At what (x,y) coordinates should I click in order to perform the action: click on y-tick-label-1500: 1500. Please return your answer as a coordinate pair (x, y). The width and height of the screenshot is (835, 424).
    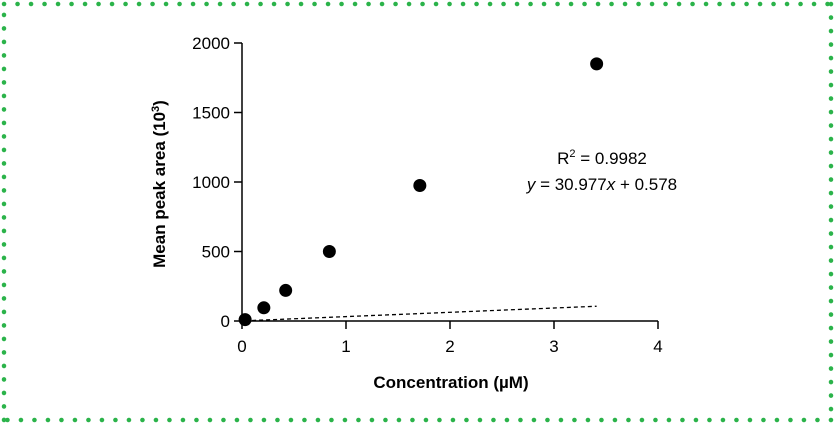
    Looking at the image, I should click on (211, 113).